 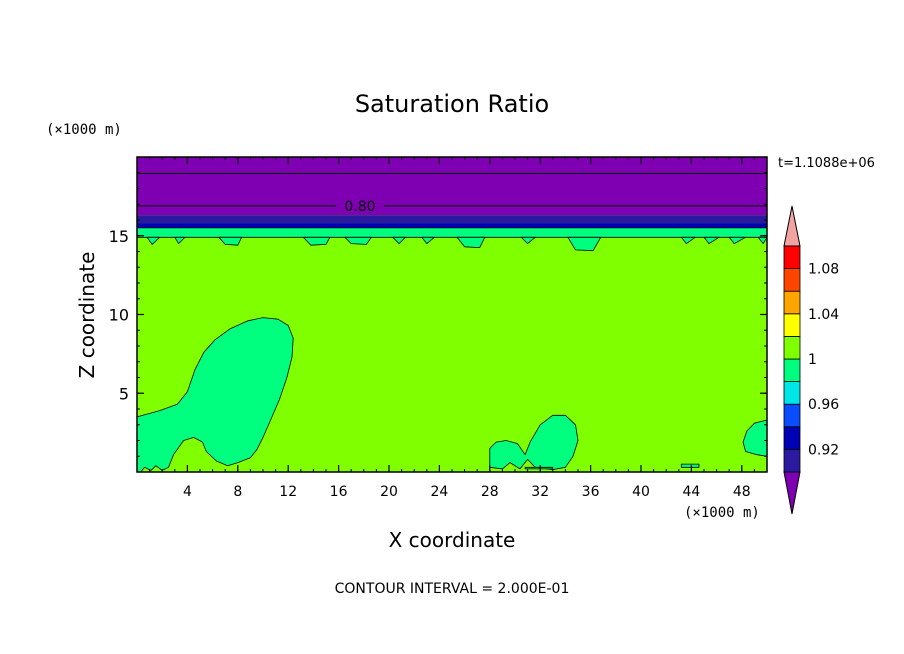 What do you see at coordinates (389, 492) in the screenshot?
I see `x-tick-label-20: 20` at bounding box center [389, 492].